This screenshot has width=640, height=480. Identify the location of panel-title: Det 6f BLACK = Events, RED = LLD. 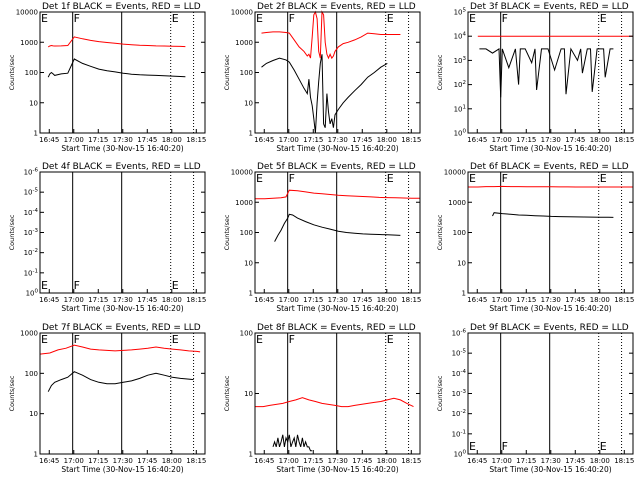
(549, 167).